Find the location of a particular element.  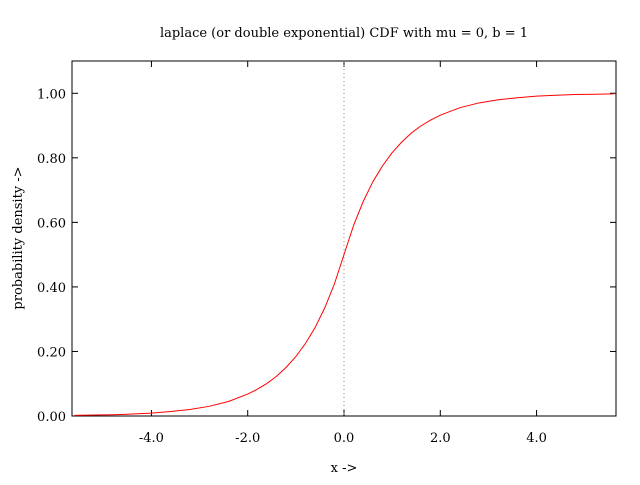

y-tick-label: 1.00 is located at coordinates (51, 94).